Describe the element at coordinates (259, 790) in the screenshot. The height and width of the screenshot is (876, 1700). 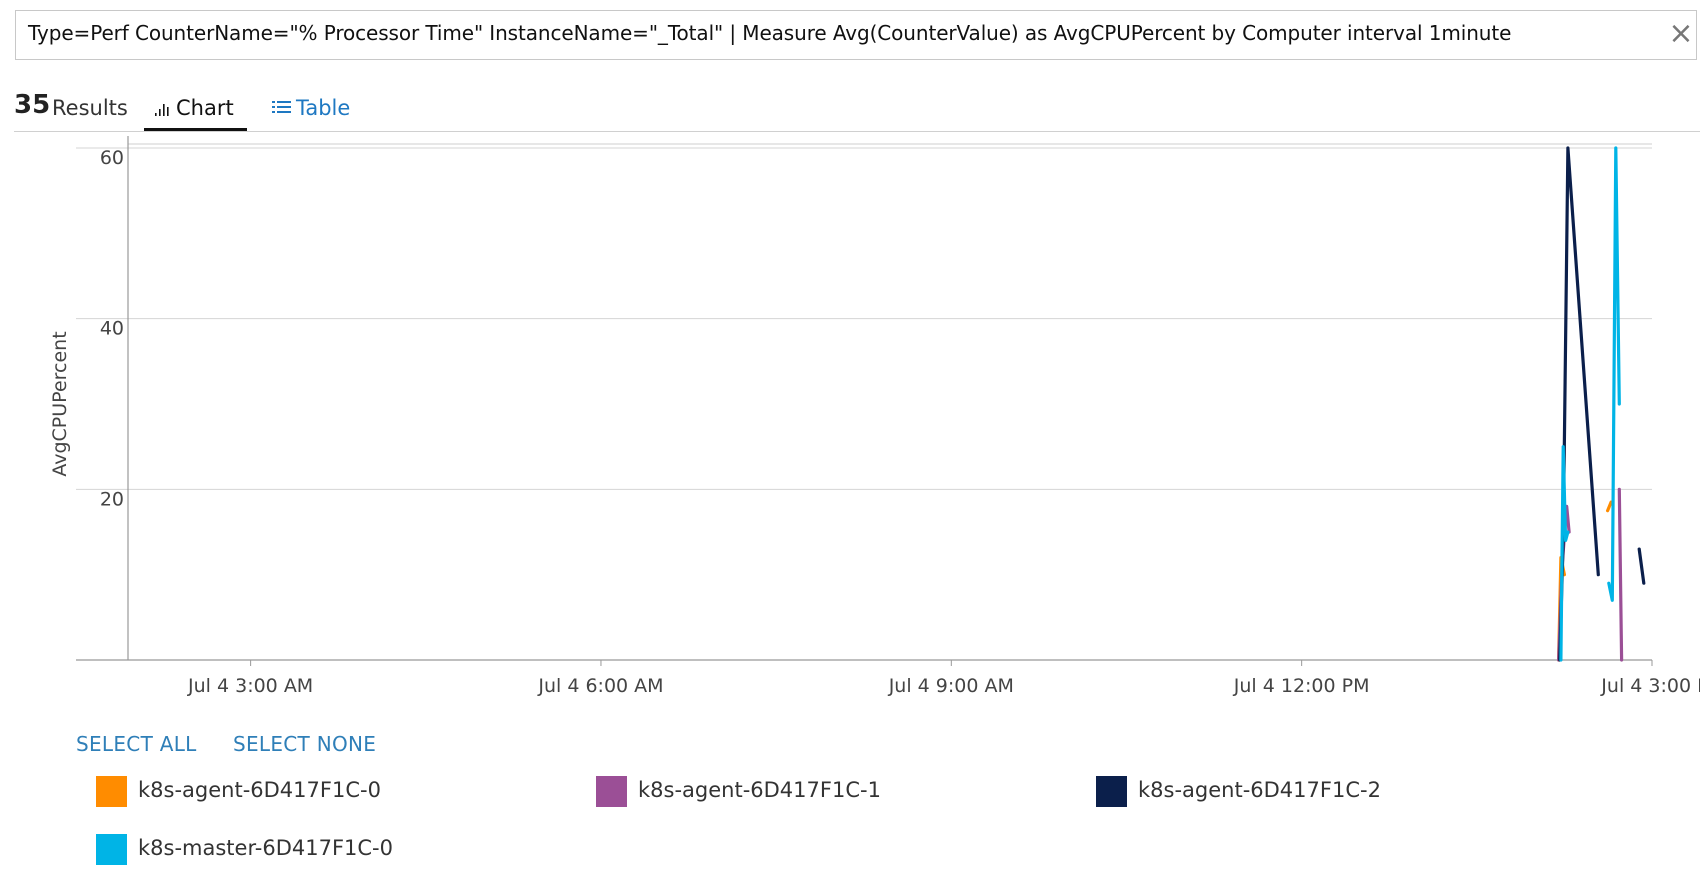
I see `legend-label: k8s-agent-6D417F1C-0` at that location.